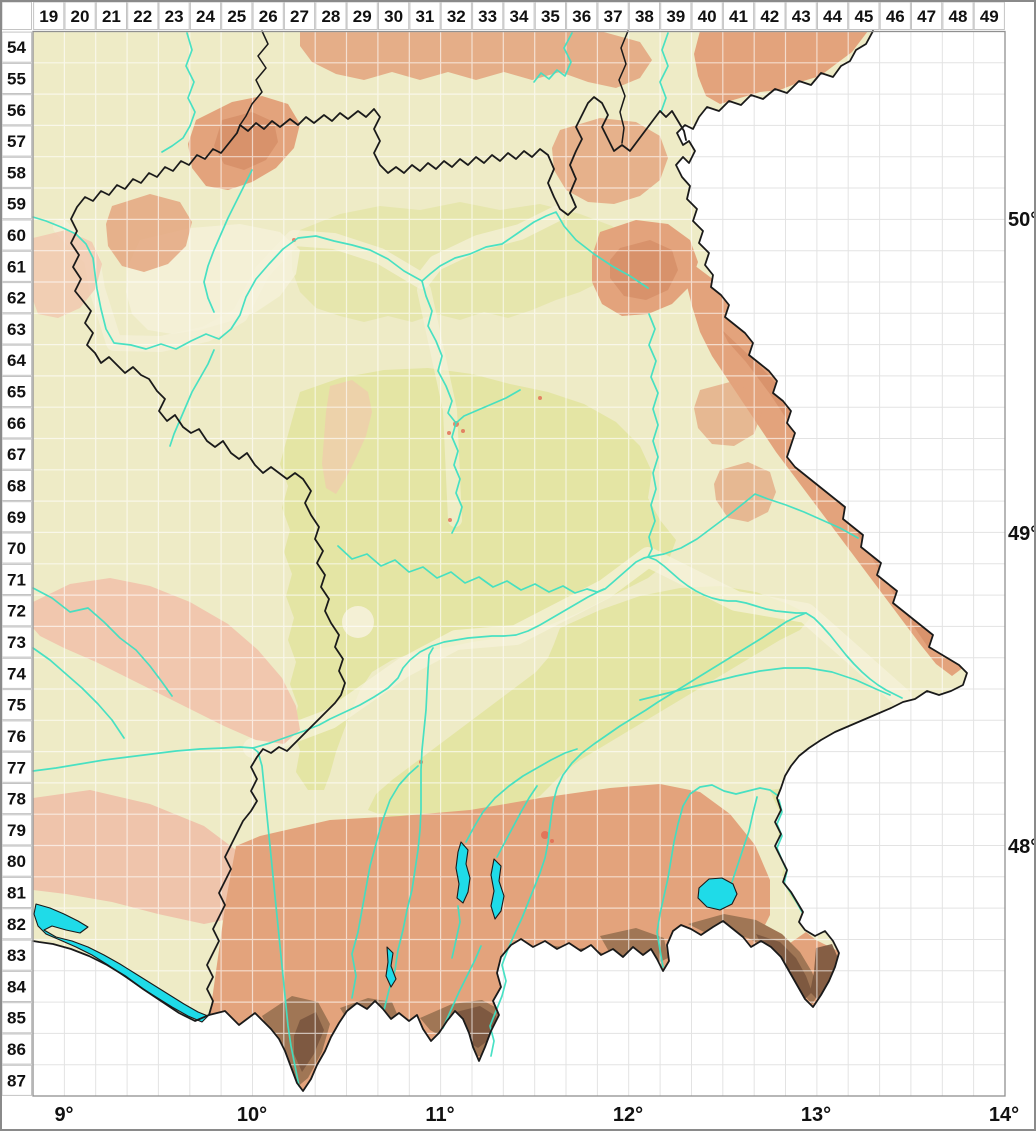 This screenshot has height=1131, width=1036. Describe the element at coordinates (16, 110) in the screenshot. I see `row-header-label: 56` at that location.